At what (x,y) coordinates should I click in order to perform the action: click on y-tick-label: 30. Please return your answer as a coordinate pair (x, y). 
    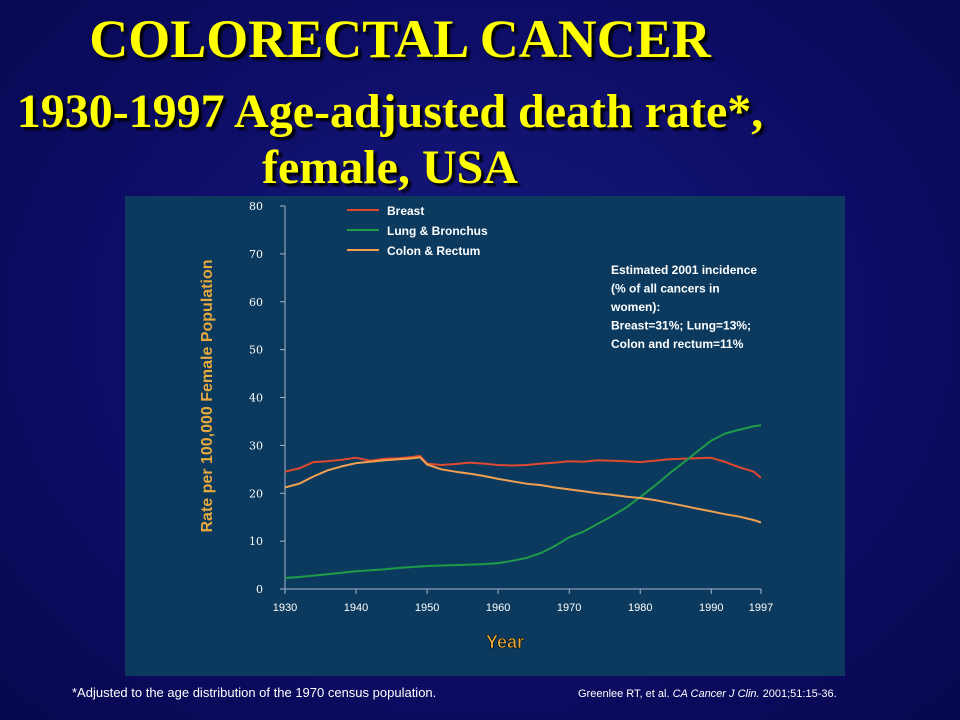
    Looking at the image, I should click on (256, 445).